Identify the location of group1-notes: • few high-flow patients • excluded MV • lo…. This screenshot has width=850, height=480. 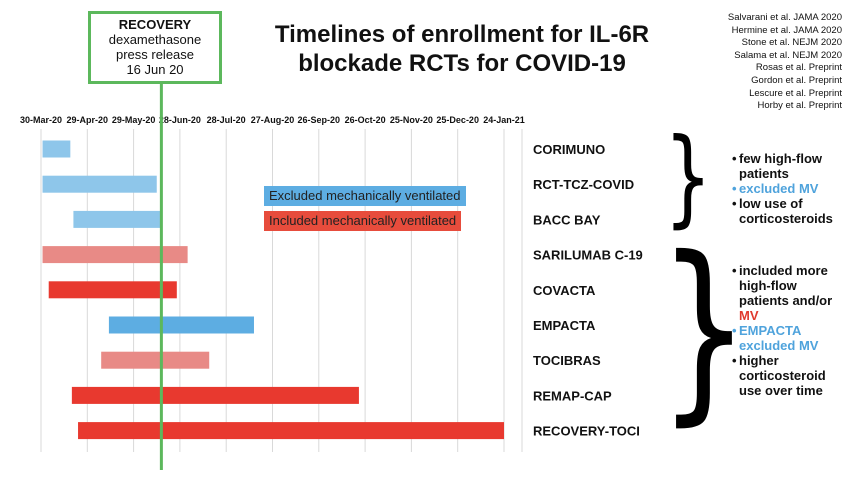
(789, 188).